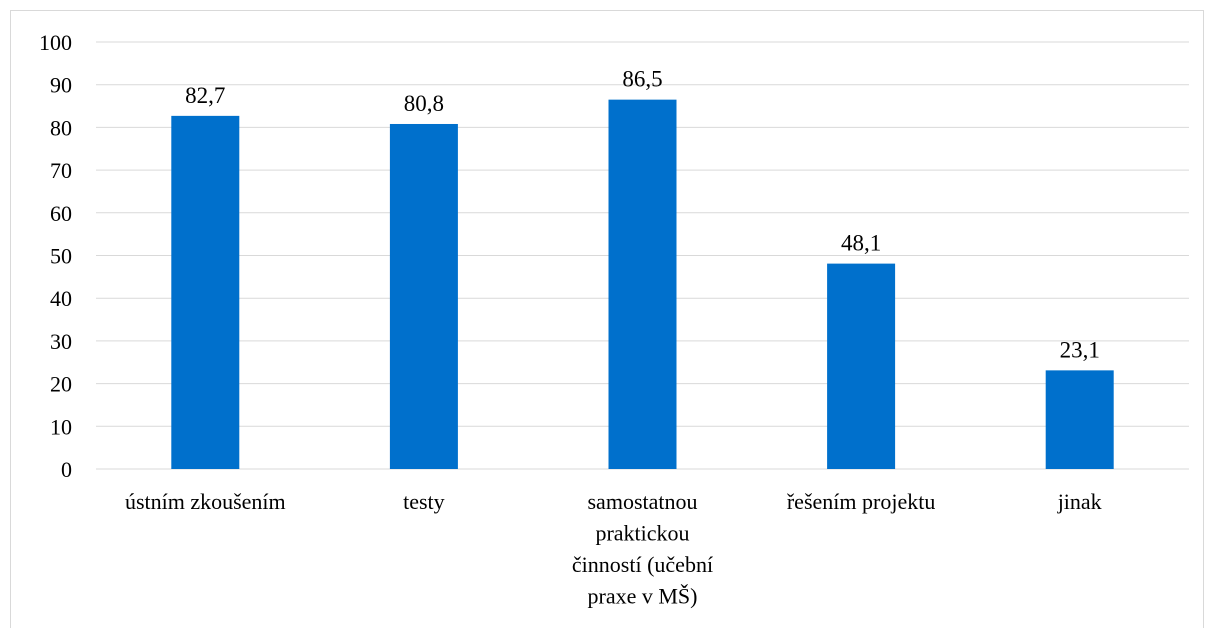  Describe the element at coordinates (61, 127) in the screenshot. I see `y-tick-label: 80` at that location.